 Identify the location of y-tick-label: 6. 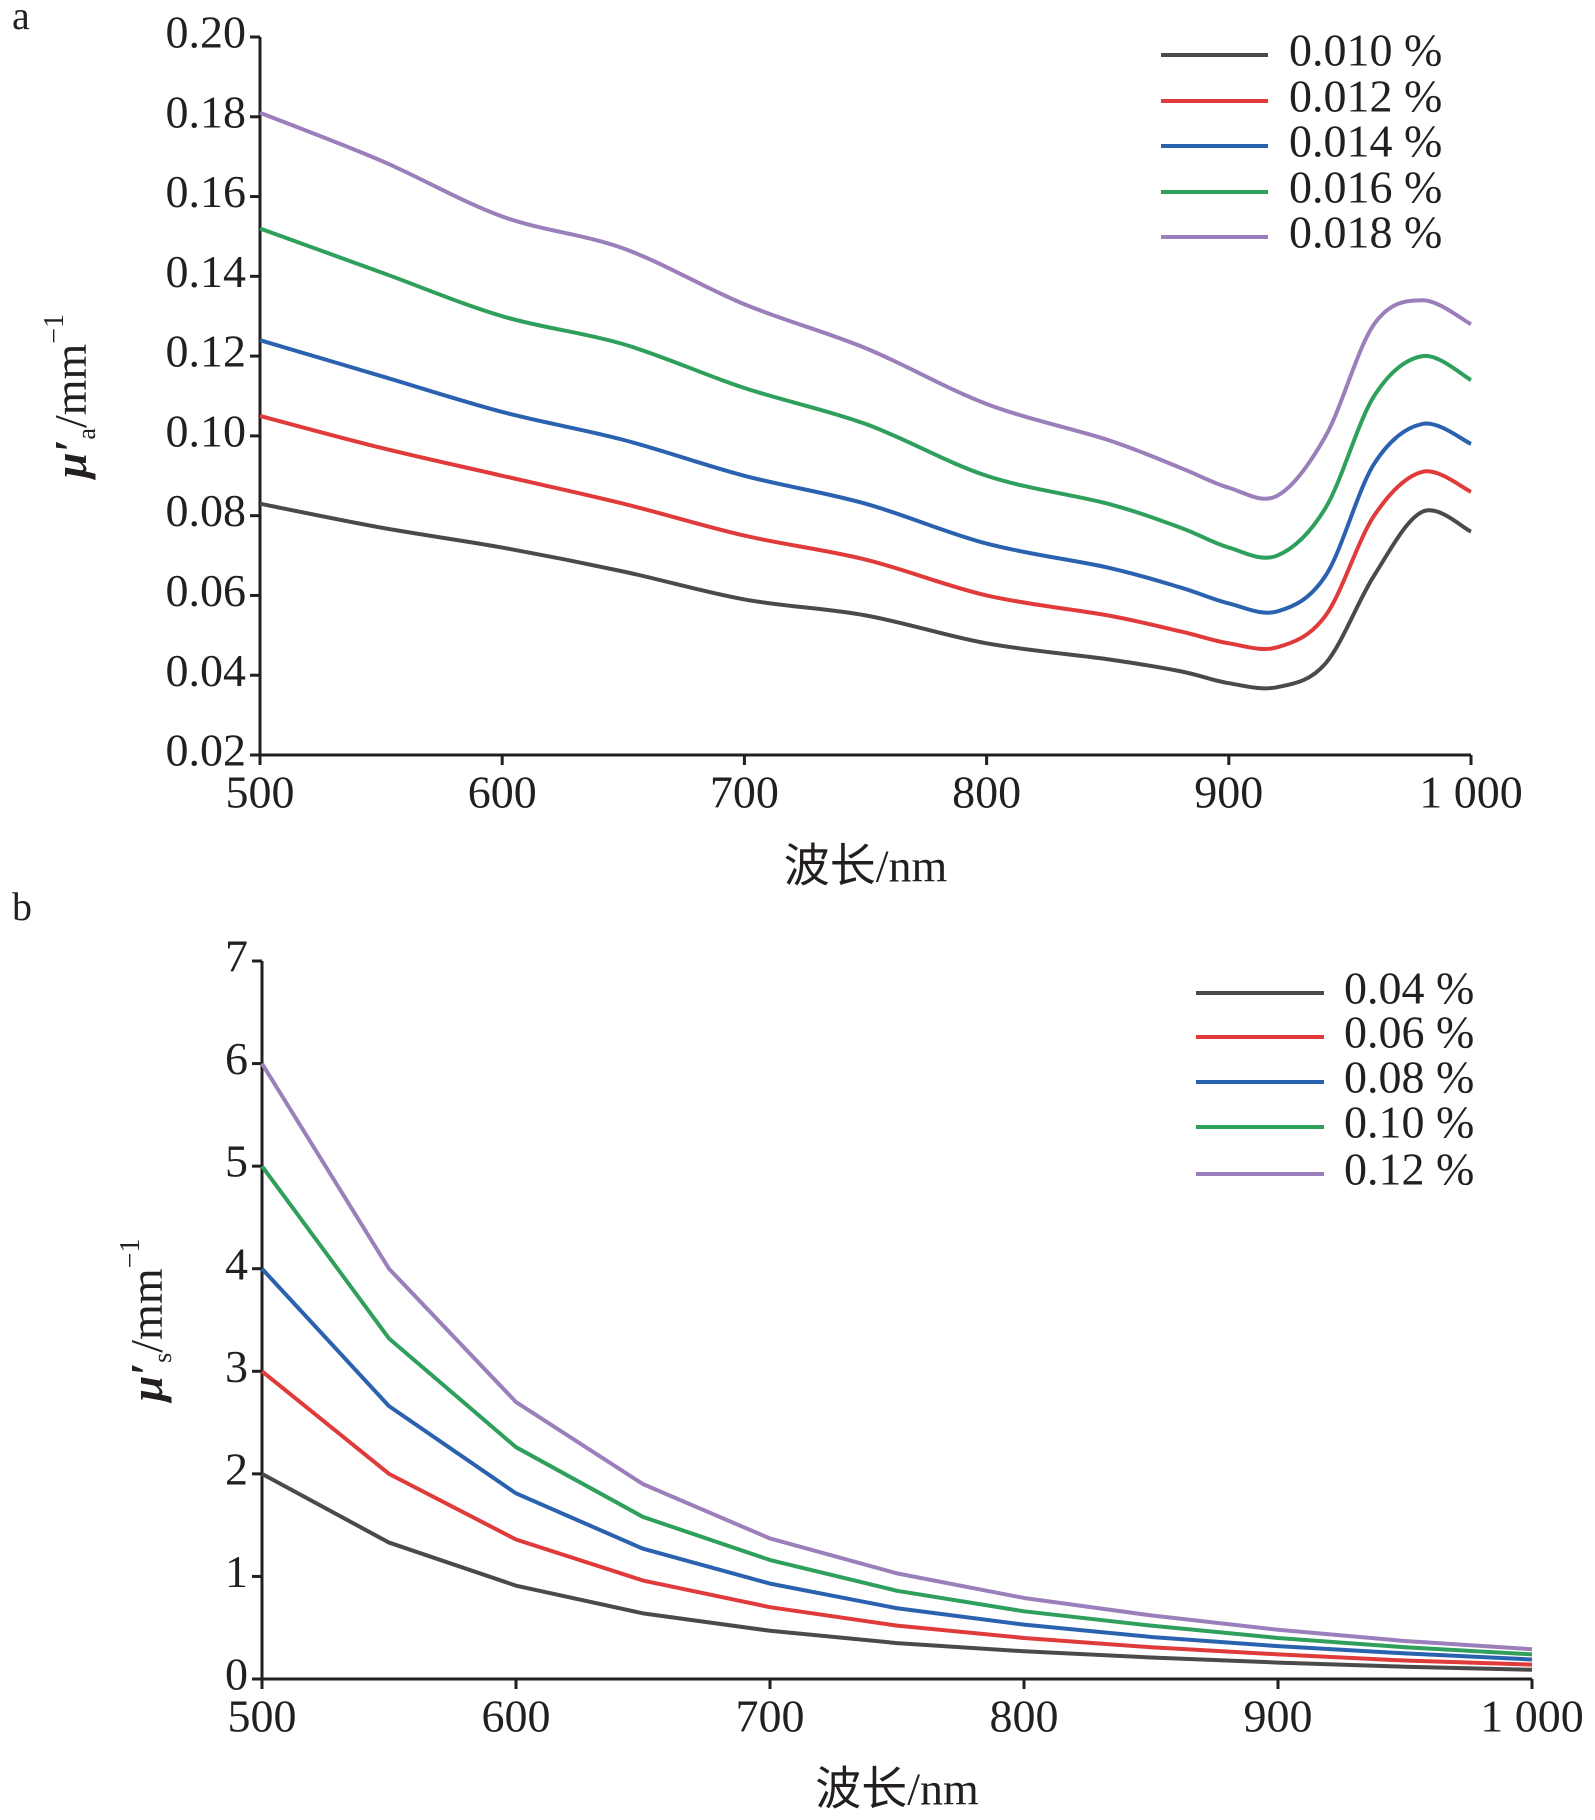
(236, 1058).